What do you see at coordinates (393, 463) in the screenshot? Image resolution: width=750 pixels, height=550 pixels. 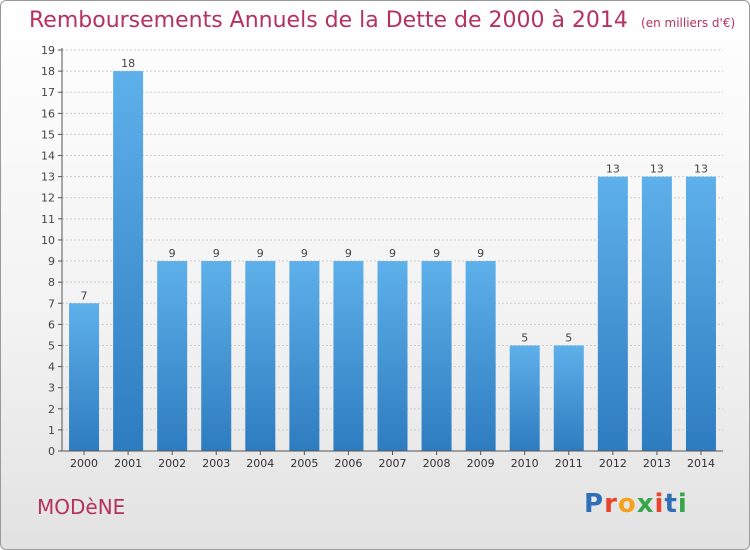 I see `x-tick-label: 2007` at bounding box center [393, 463].